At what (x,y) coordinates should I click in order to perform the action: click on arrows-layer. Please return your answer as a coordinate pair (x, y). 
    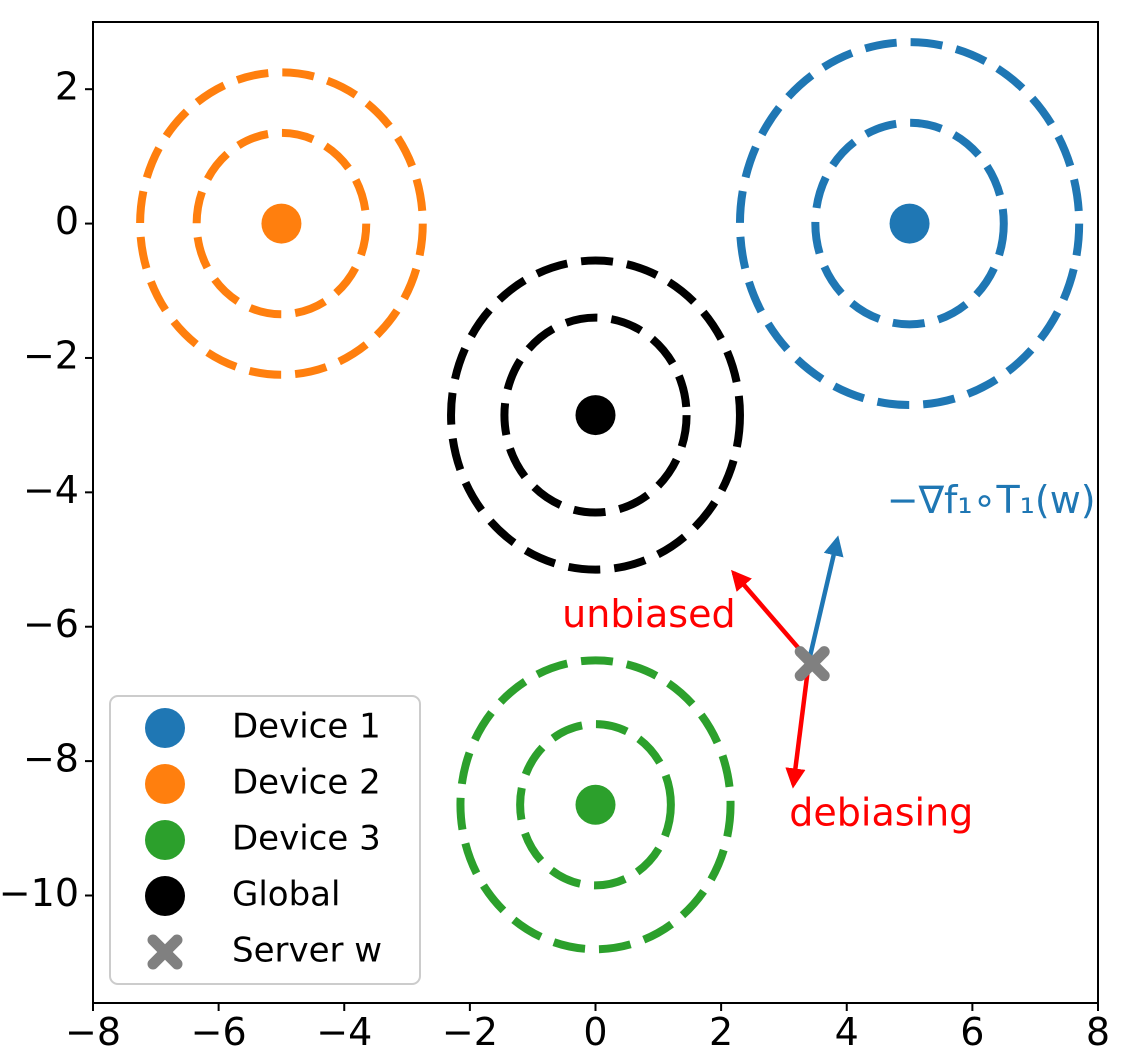
    Looking at the image, I should click on (787, 662).